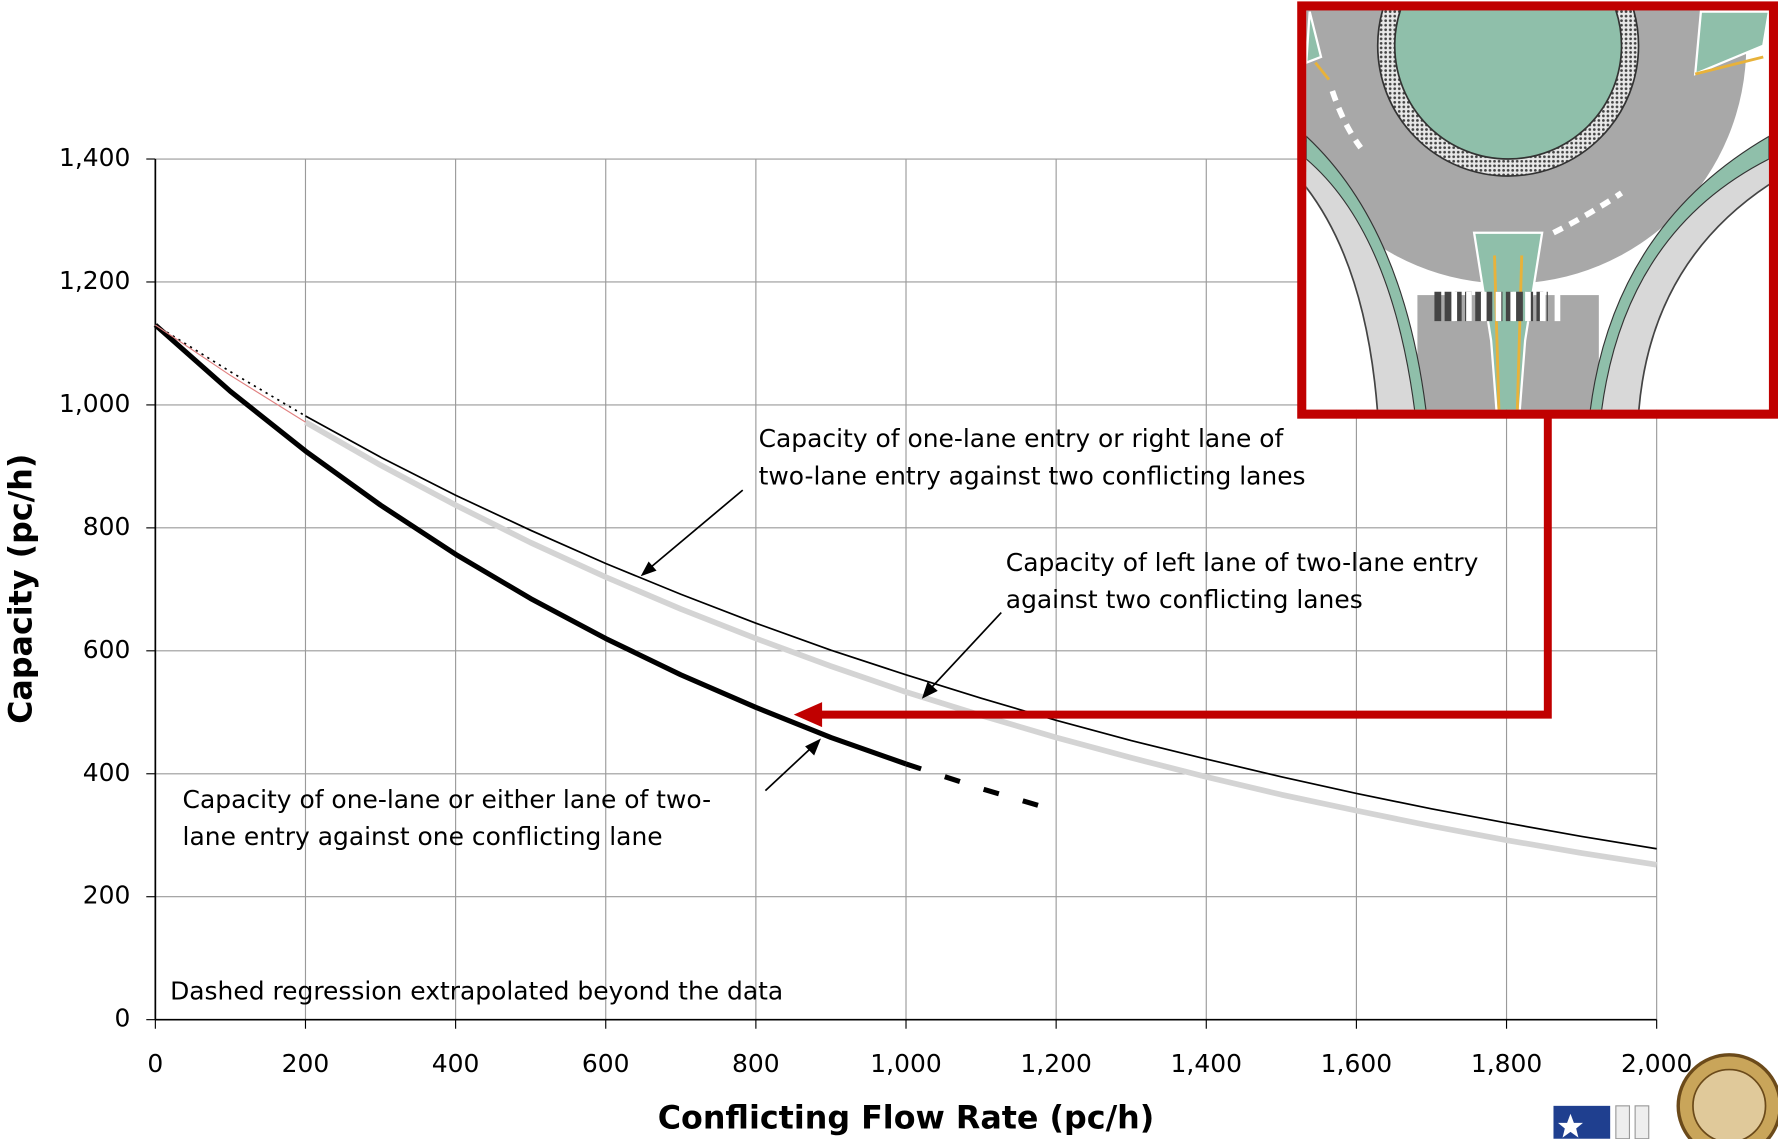 This screenshot has width=1778, height=1139. What do you see at coordinates (1656, 1063) in the screenshot?
I see `x-tick-label: 2,000` at bounding box center [1656, 1063].